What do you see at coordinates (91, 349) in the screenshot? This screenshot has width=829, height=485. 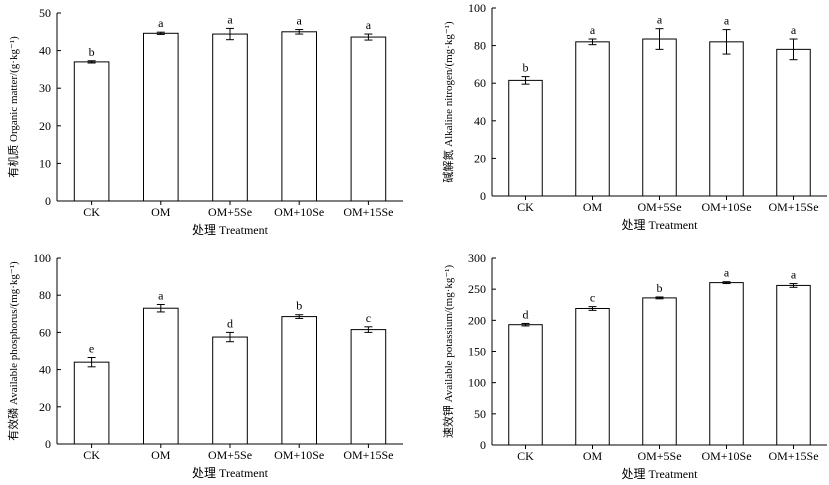 I see `significance-letter: e` at bounding box center [91, 349].